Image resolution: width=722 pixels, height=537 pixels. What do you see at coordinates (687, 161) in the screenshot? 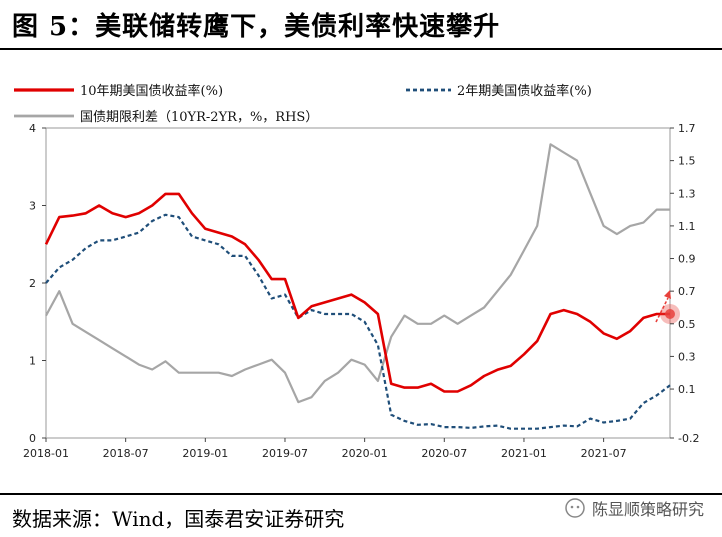
I see `right-tick-label: 1.5` at bounding box center [687, 161].